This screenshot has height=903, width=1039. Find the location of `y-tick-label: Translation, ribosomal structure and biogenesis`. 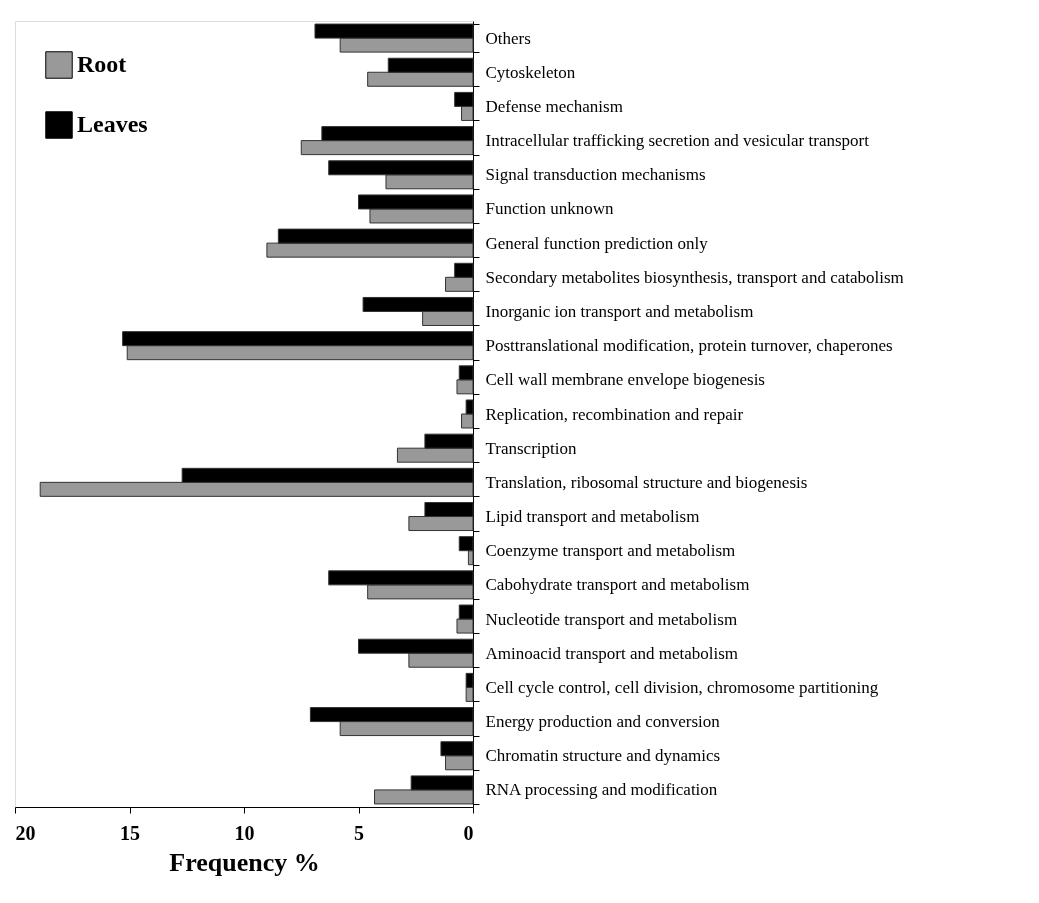

y-tick-label: Translation, ribosomal structure and biogenesis is located at coordinates (646, 482).